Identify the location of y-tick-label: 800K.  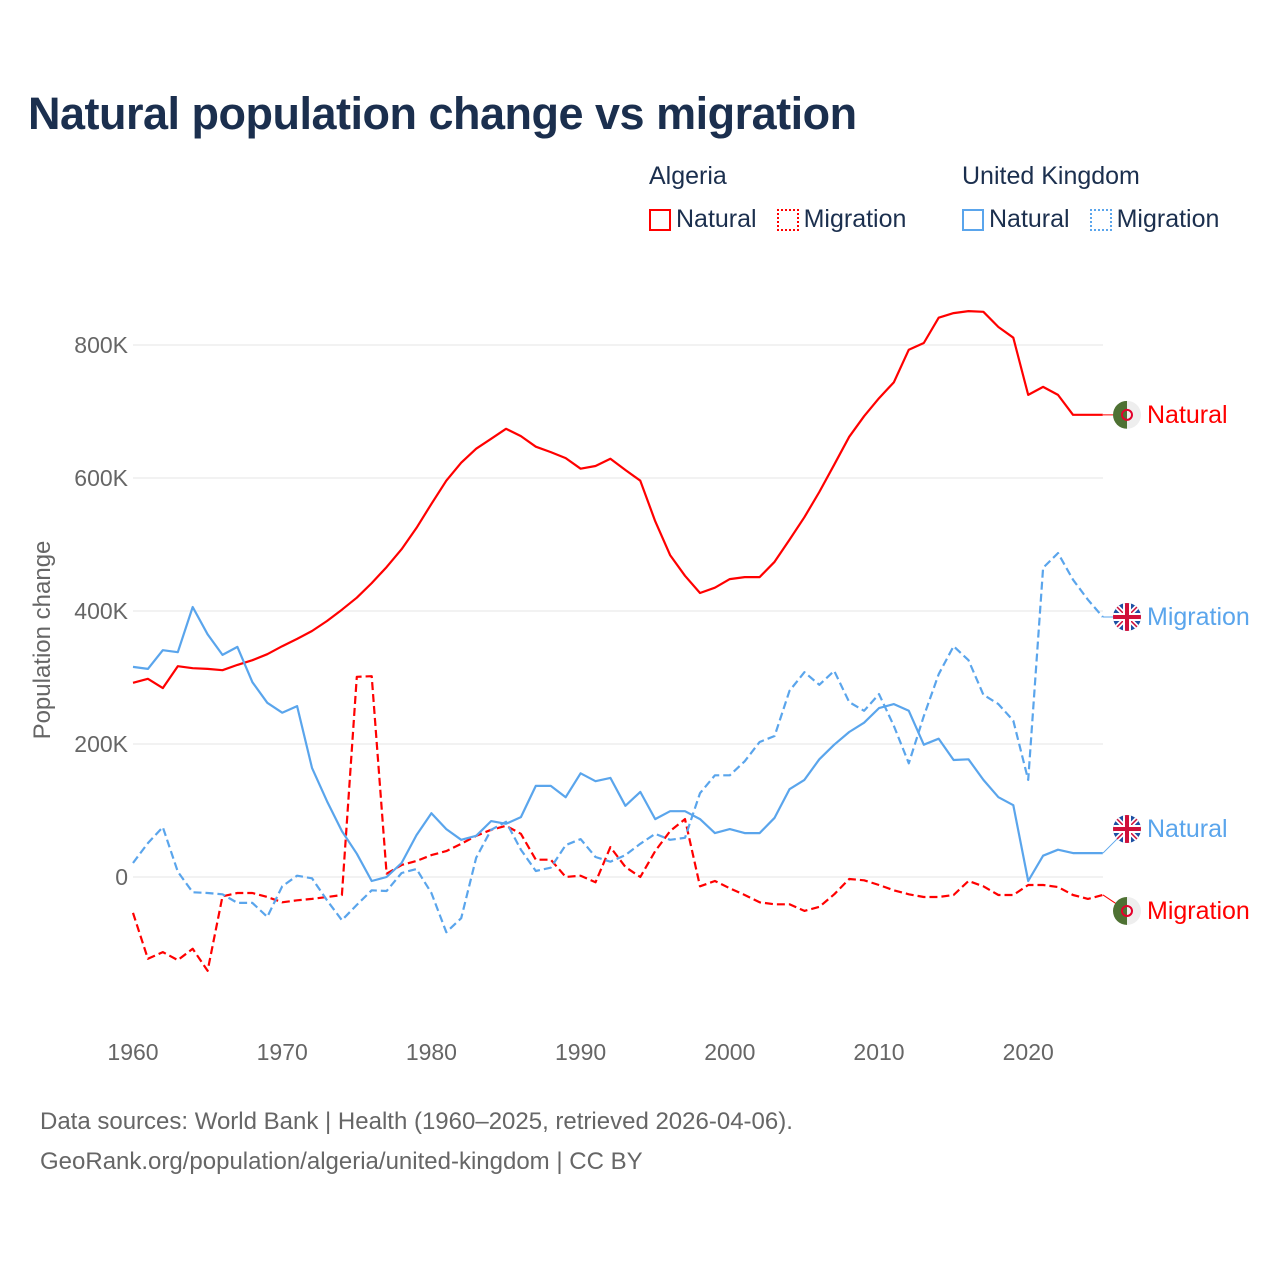
(101, 345).